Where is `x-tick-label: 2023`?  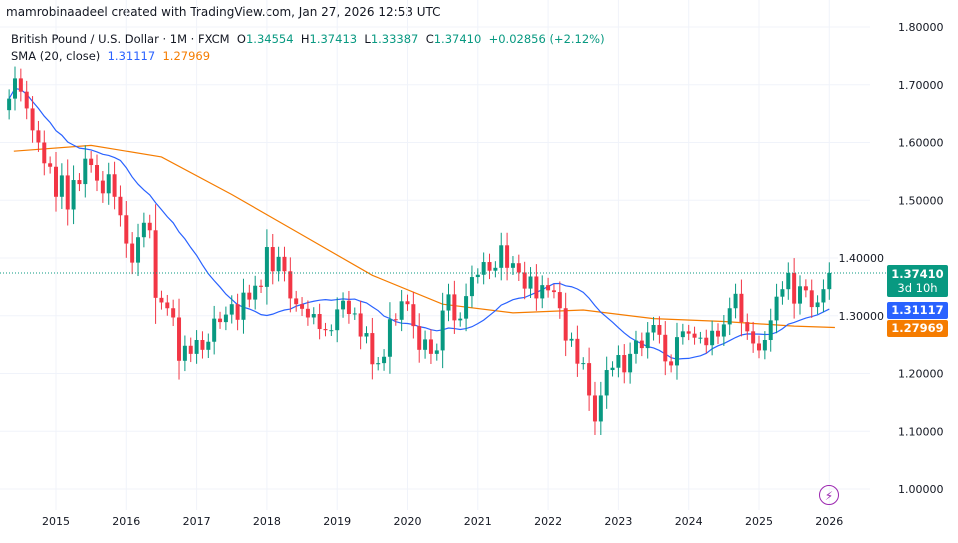
x-tick-label: 2023 is located at coordinates (618, 521).